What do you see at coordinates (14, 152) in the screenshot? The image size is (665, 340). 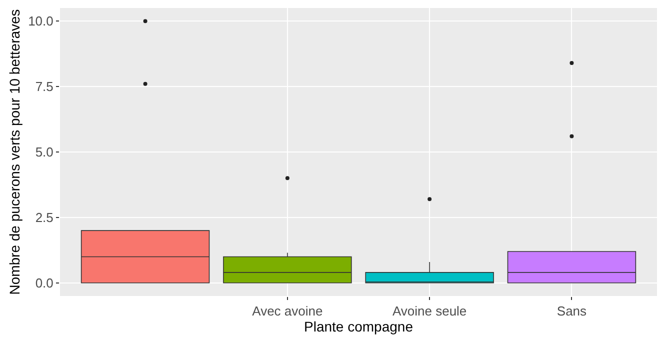 I see `y-axis-title: Nombre de pucerons verts pour 10 betteraves` at bounding box center [14, 152].